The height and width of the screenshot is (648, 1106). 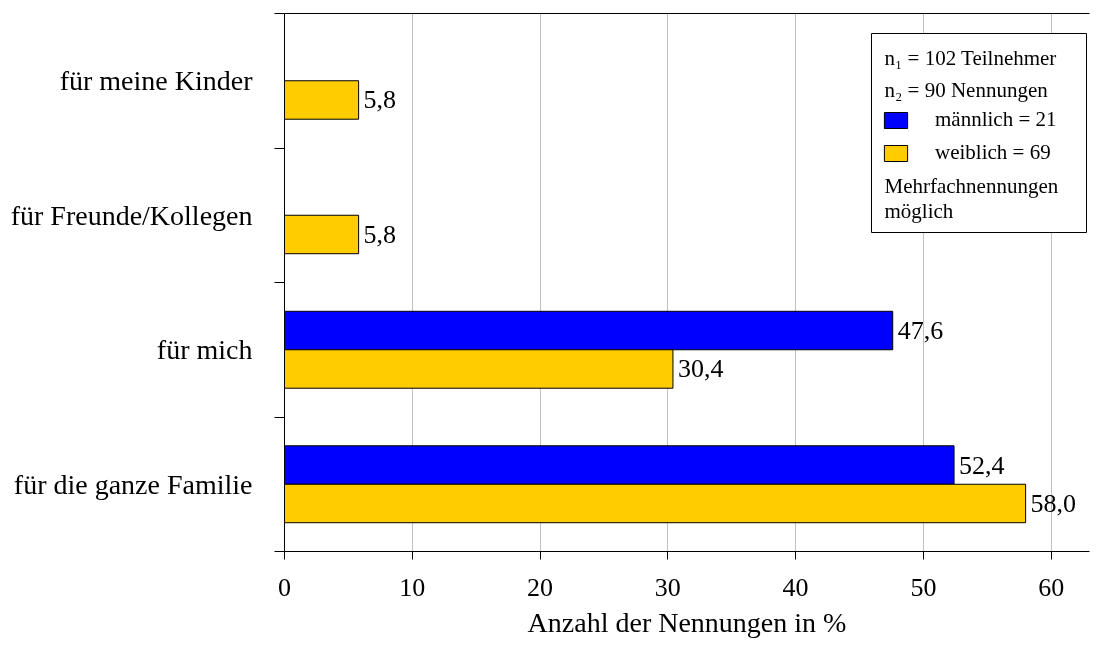 What do you see at coordinates (133, 484) in the screenshot?
I see `y-tick-label: für die ganze Familie` at bounding box center [133, 484].